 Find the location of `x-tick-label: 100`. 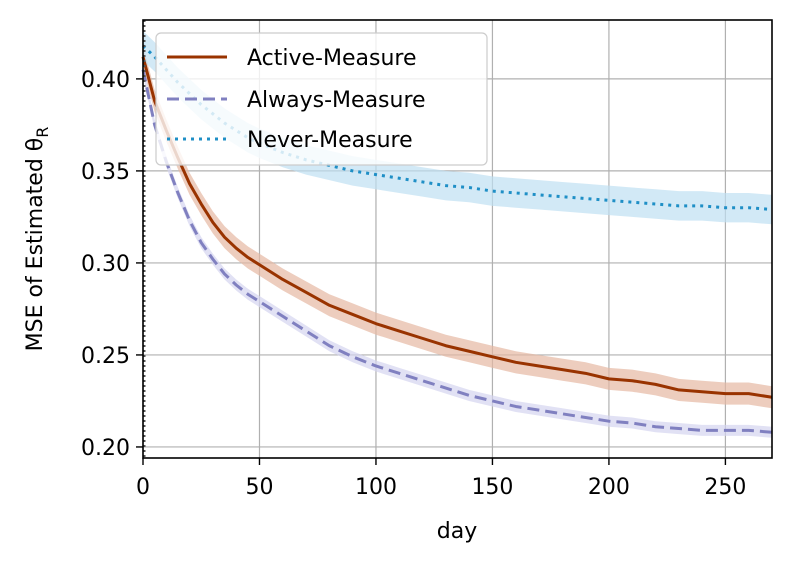

x-tick-label: 100 is located at coordinates (376, 487).